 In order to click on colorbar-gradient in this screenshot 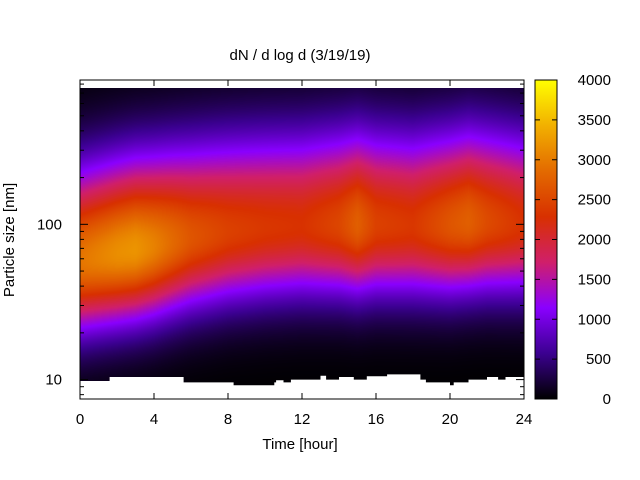, I will do `click(546, 239)`.